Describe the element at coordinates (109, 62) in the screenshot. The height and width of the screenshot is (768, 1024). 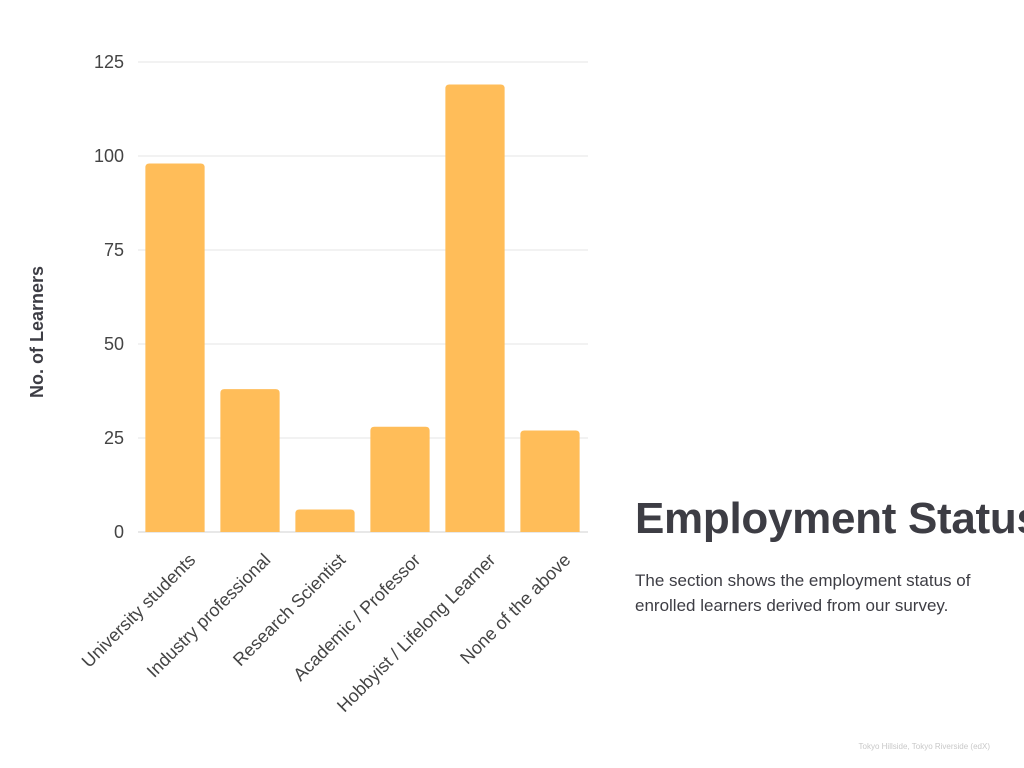
I see `y-tick-label: 125` at that location.